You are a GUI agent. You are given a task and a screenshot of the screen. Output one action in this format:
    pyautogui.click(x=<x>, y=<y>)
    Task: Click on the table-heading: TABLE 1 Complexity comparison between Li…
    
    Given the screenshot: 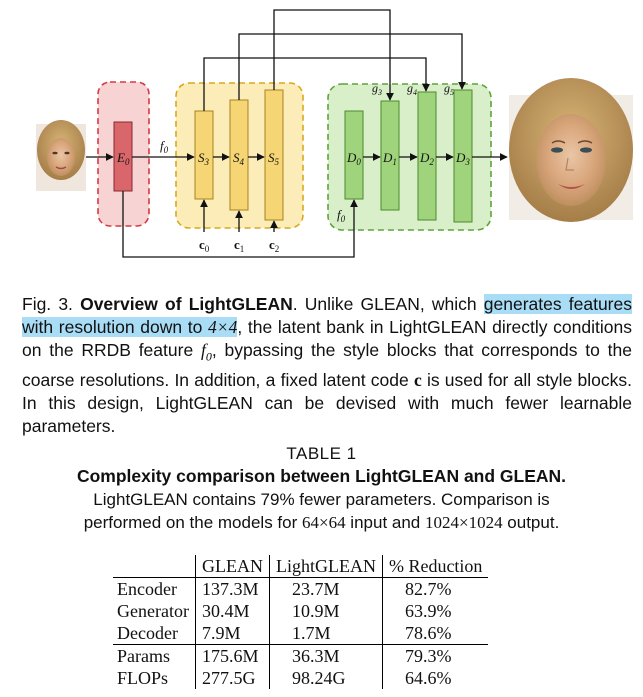 What is the action you would take?
    pyautogui.click(x=321, y=488)
    